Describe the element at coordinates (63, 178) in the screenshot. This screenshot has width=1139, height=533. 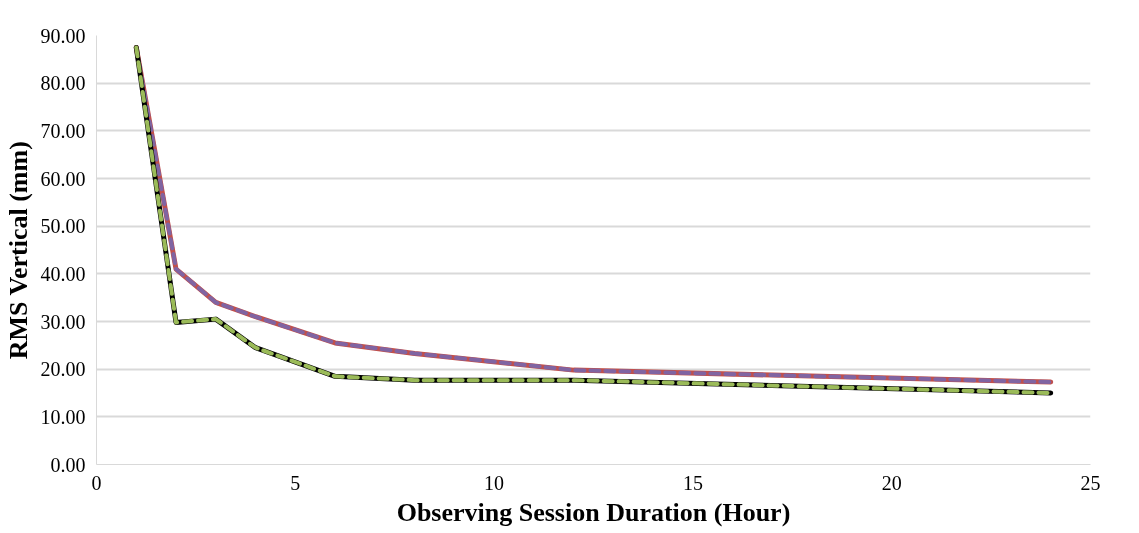
I see `y-tick-label: 60.00` at that location.